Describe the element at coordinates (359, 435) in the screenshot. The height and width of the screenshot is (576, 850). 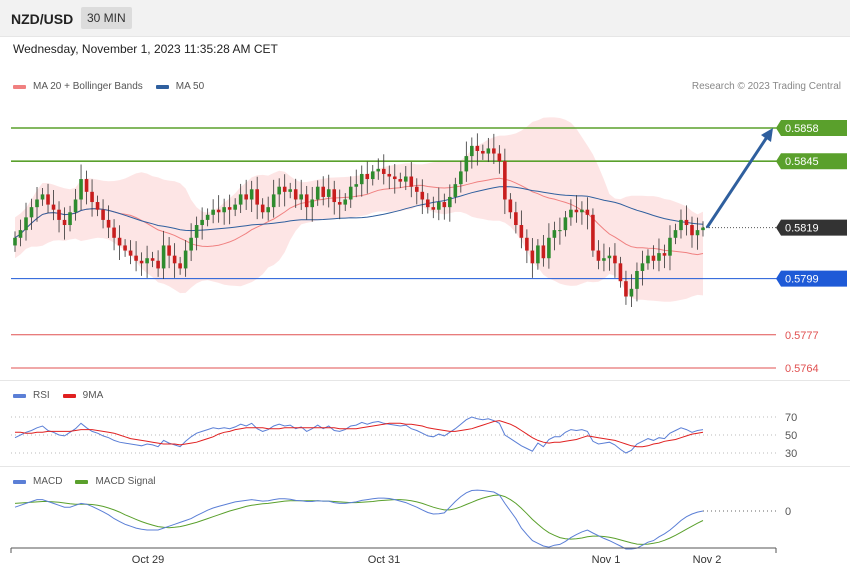
I see `rsi-line` at that location.